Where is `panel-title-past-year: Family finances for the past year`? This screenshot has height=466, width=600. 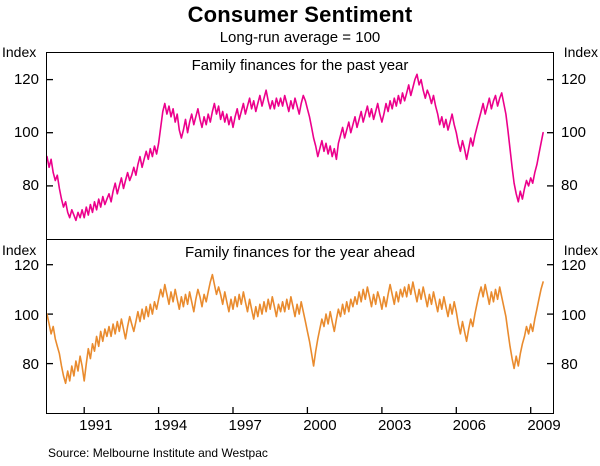
panel-title-past-year: Family finances for the past year is located at coordinates (300, 65).